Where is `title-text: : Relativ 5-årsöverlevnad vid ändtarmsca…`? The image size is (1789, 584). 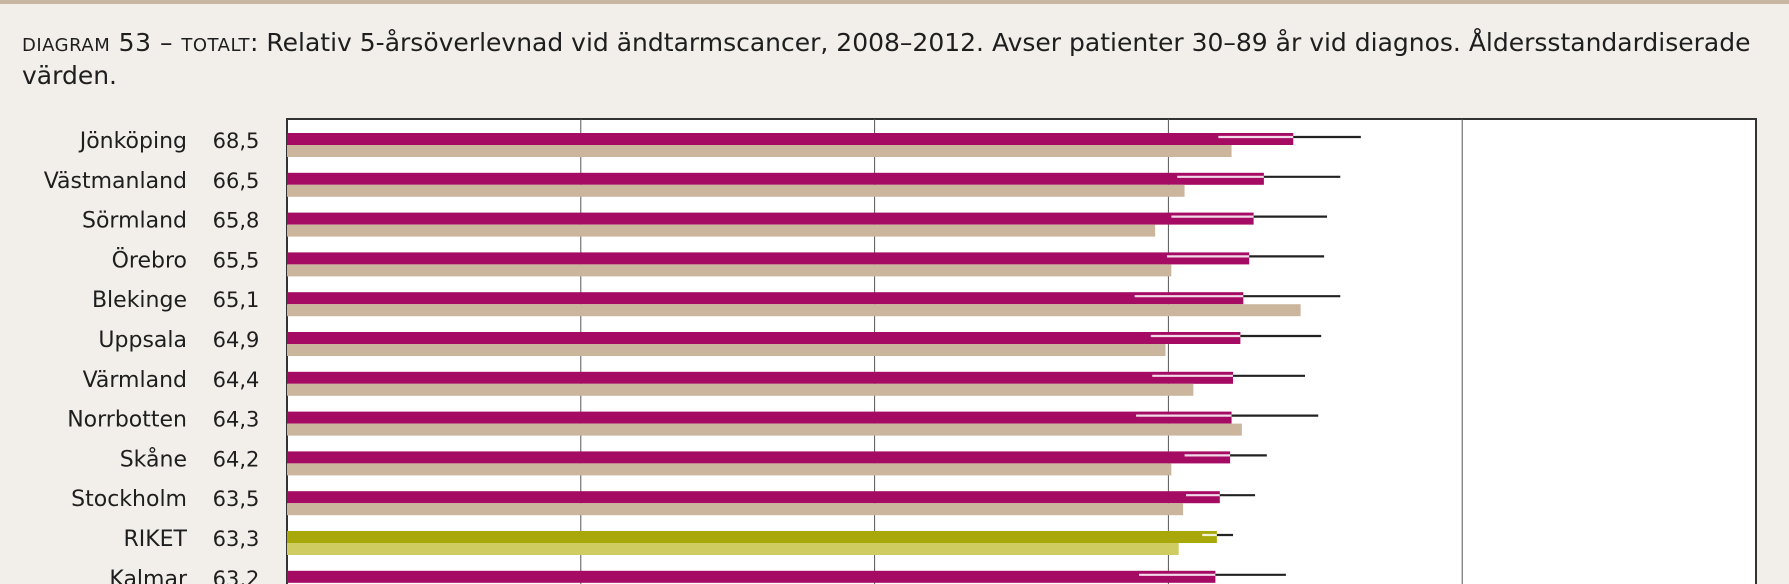 title-text: : Relativ 5-årsöverlevnad vid ändtarmsca… is located at coordinates (886, 59).